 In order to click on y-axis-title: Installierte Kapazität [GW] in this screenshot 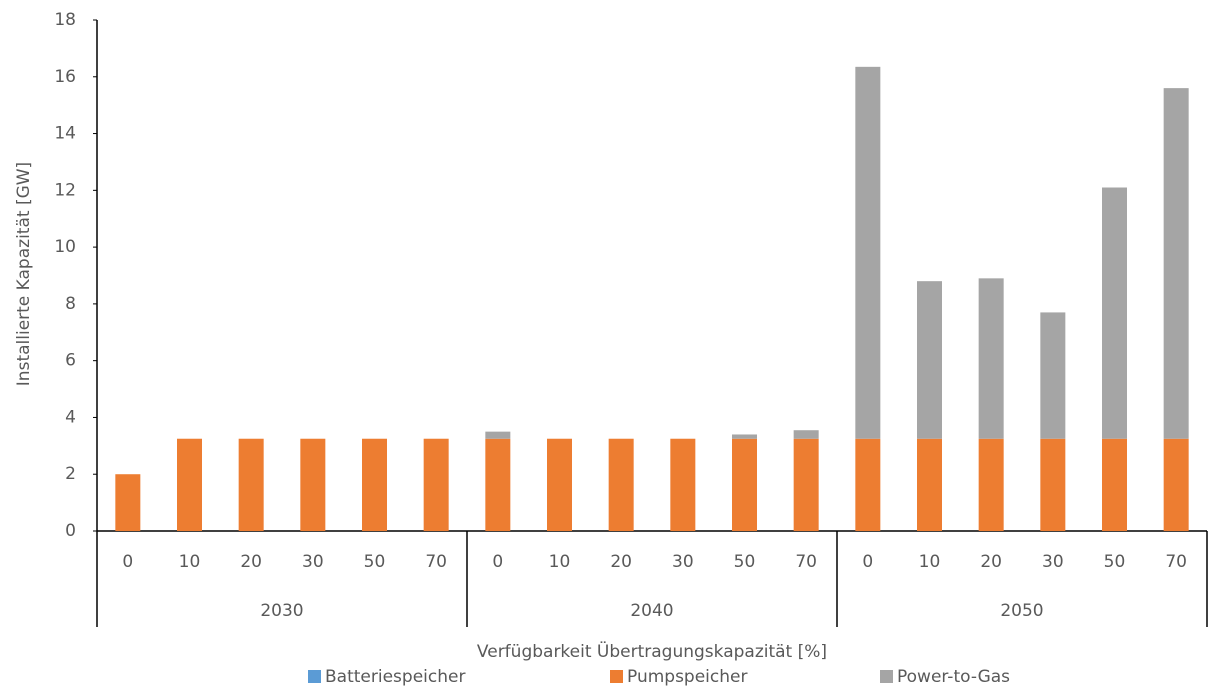, I will do `click(24, 274)`.